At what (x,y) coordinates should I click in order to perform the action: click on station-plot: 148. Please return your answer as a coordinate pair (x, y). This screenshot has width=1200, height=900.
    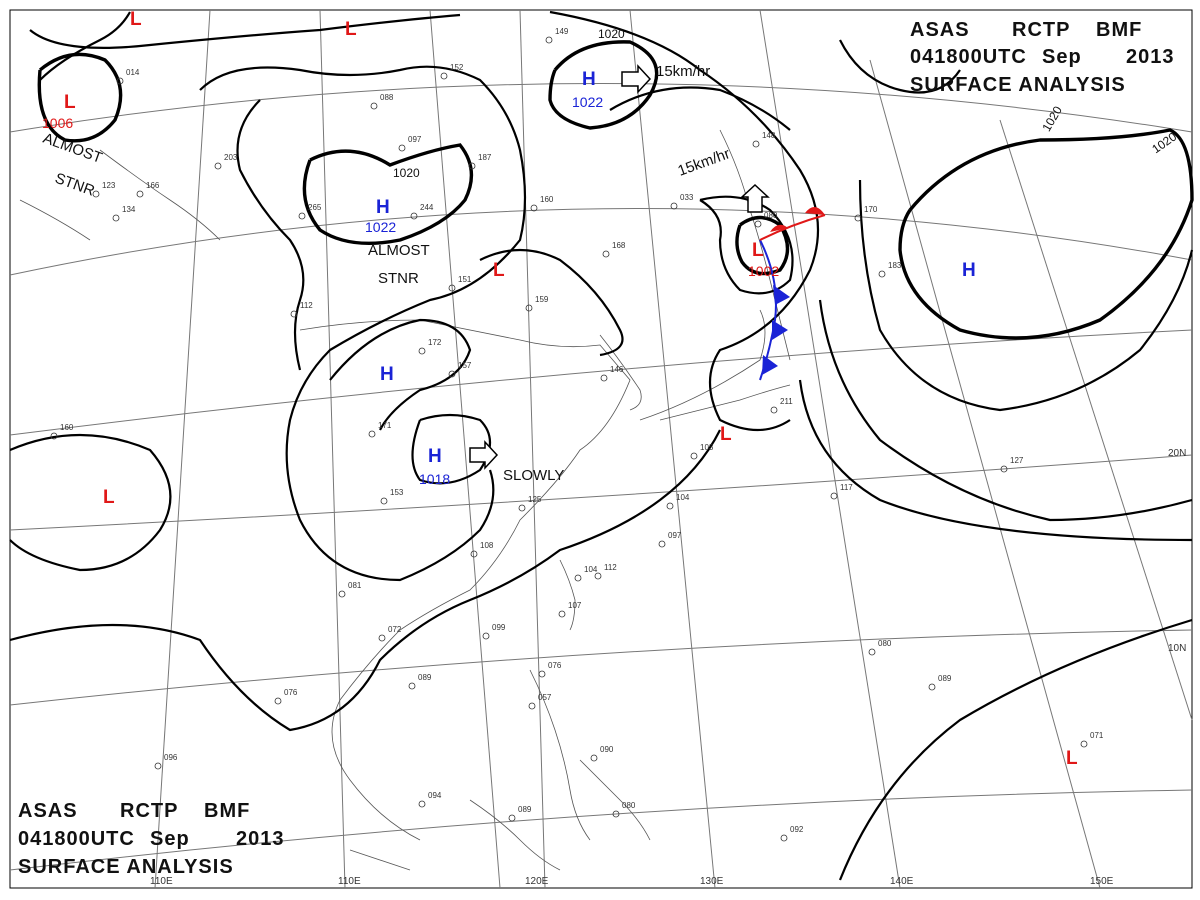
    Looking at the image, I should click on (764, 139).